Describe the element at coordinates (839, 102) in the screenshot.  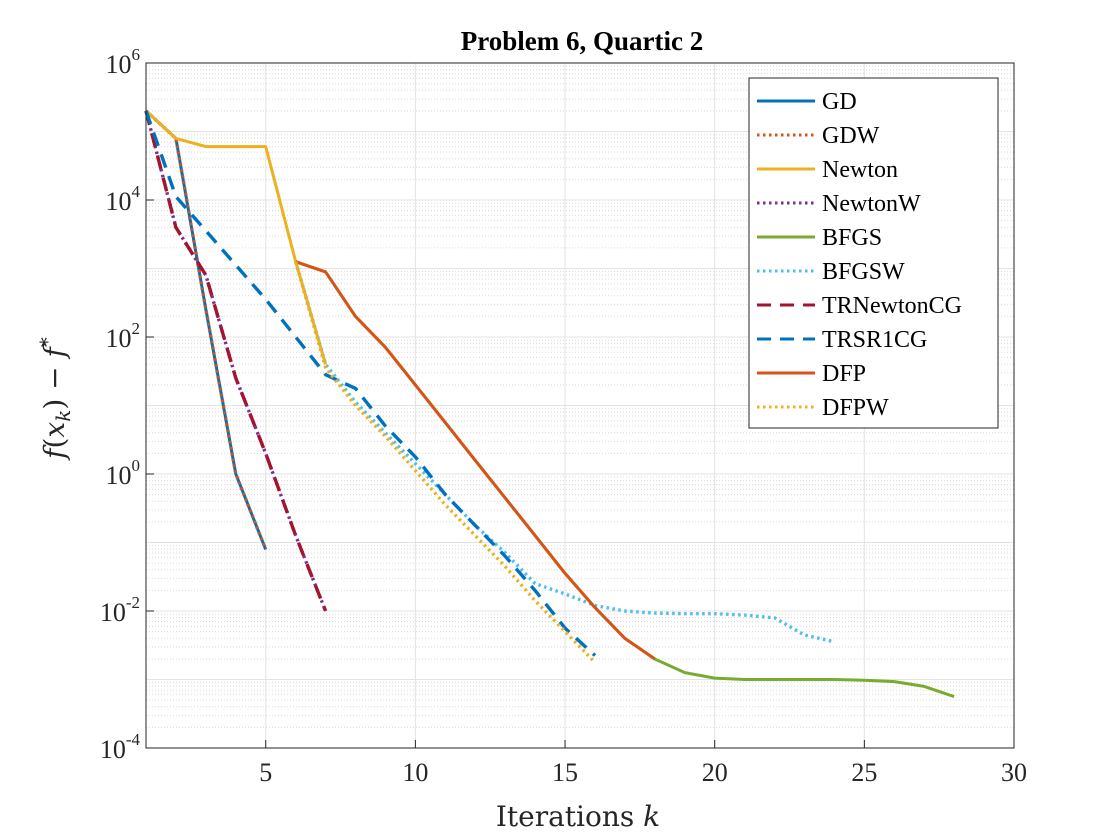
I see `legend-label: GD` at that location.